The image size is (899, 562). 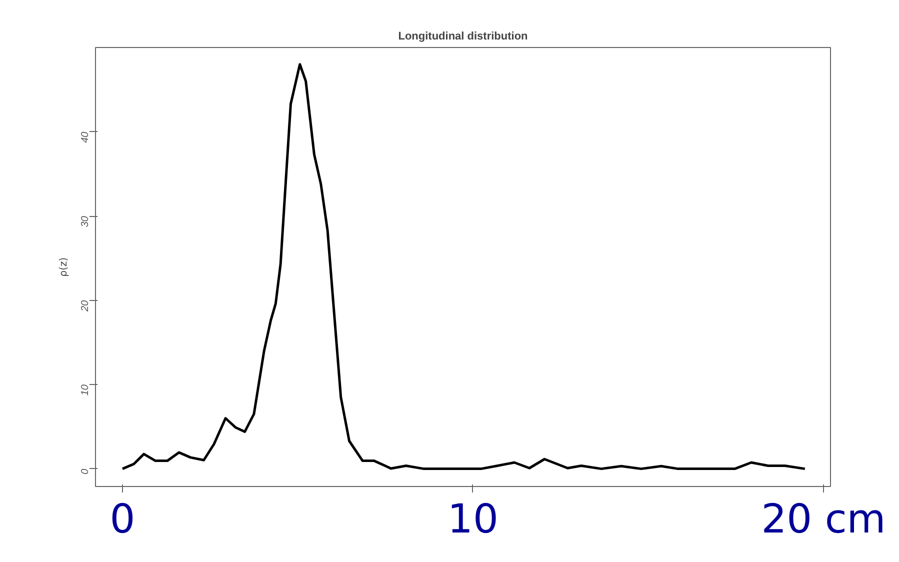 I want to click on y-tick-label: 20, so click(x=85, y=306).